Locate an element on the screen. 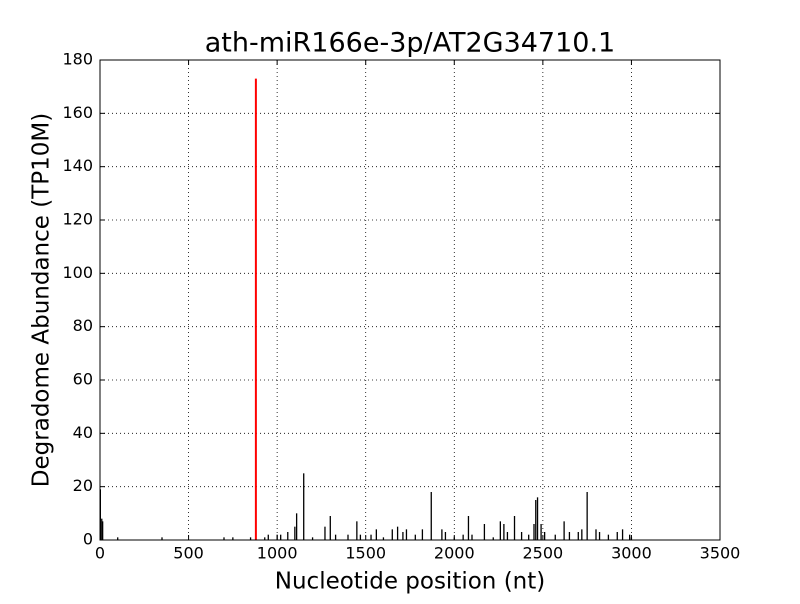 The image size is (800, 604). x-tick-label: 500 is located at coordinates (188, 553).